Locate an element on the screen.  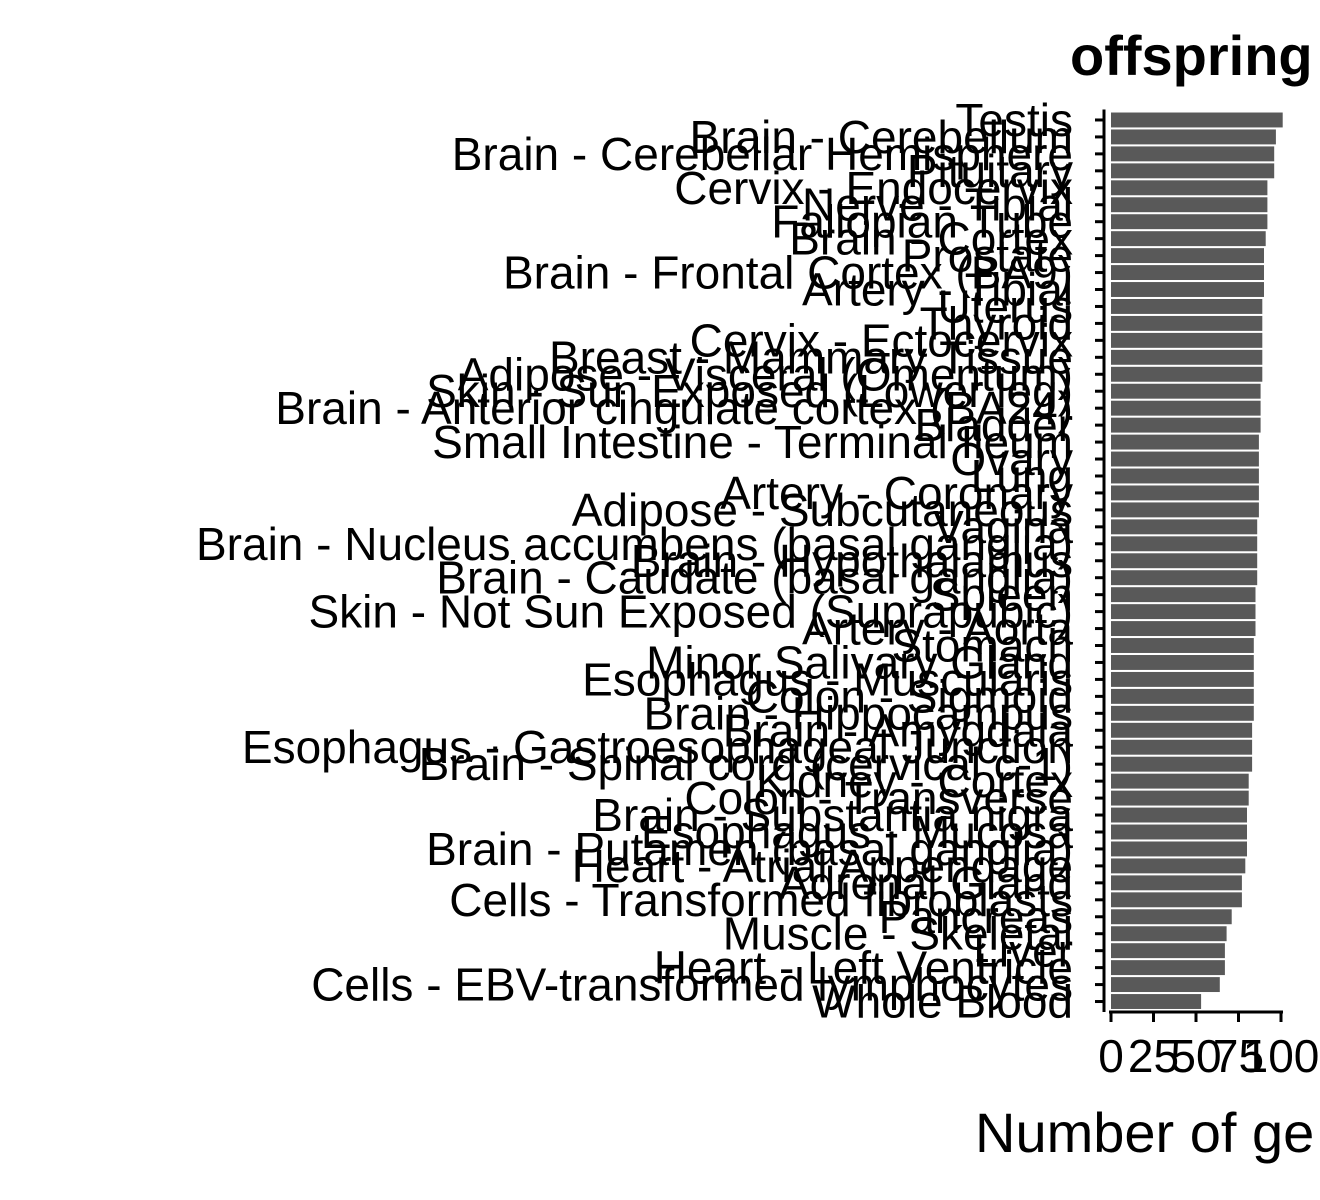
category-label: Esophagus - Muscularis is located at coordinates (827, 679).